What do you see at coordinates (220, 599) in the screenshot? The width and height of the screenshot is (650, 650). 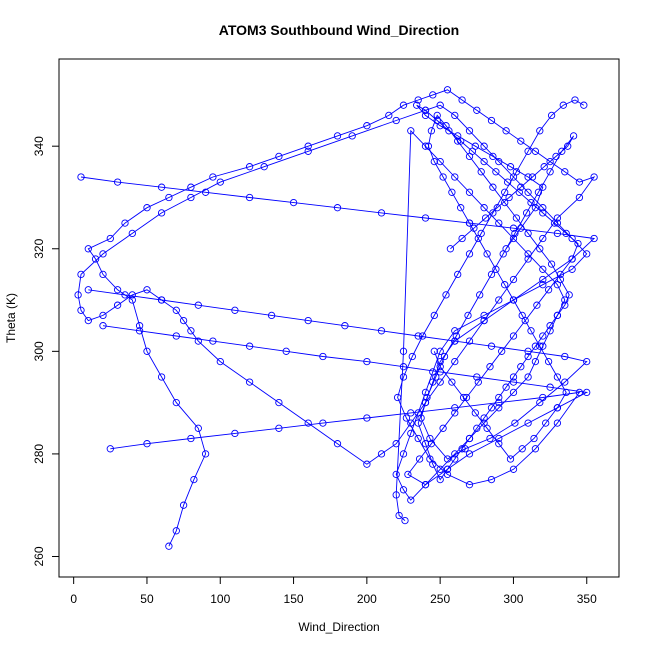 I see `x-tick-label: 100` at bounding box center [220, 599].